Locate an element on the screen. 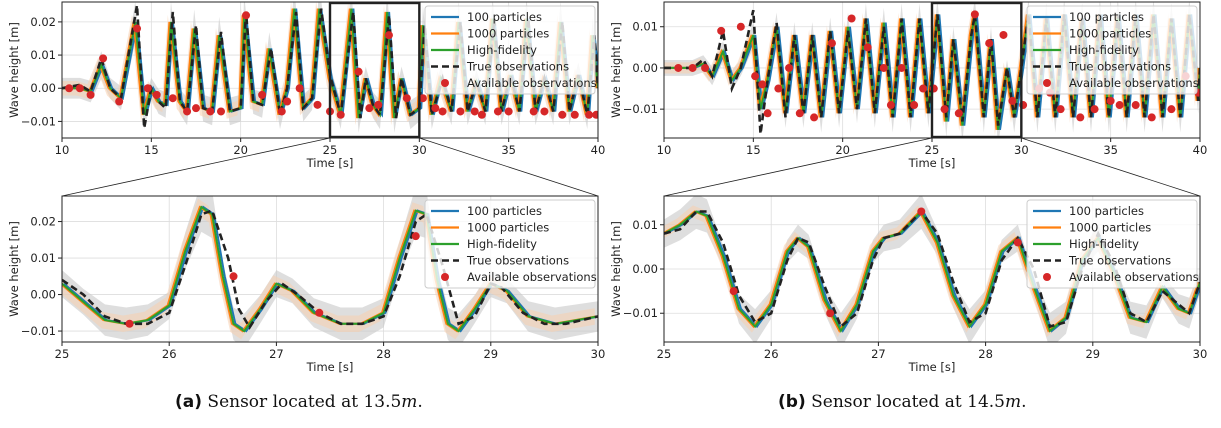 The image size is (1221, 428). caption-a-letter: (a) is located at coordinates (189, 402).